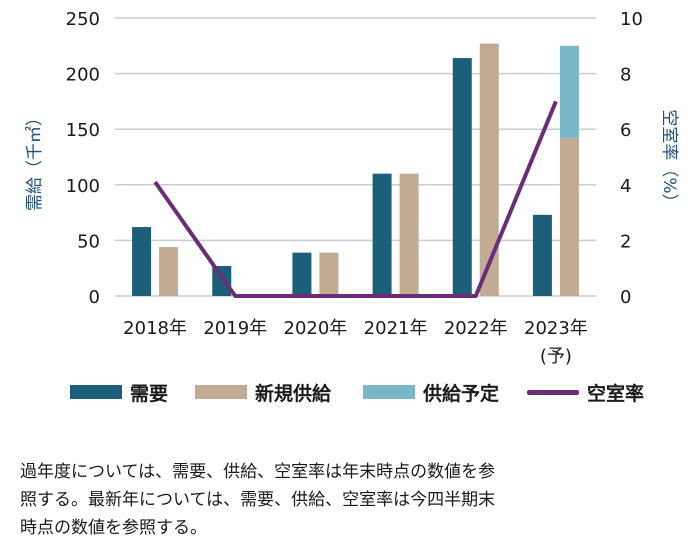 This screenshot has width=700, height=555. What do you see at coordinates (476, 328) in the screenshot?
I see `x-tick-label: 2022年` at bounding box center [476, 328].